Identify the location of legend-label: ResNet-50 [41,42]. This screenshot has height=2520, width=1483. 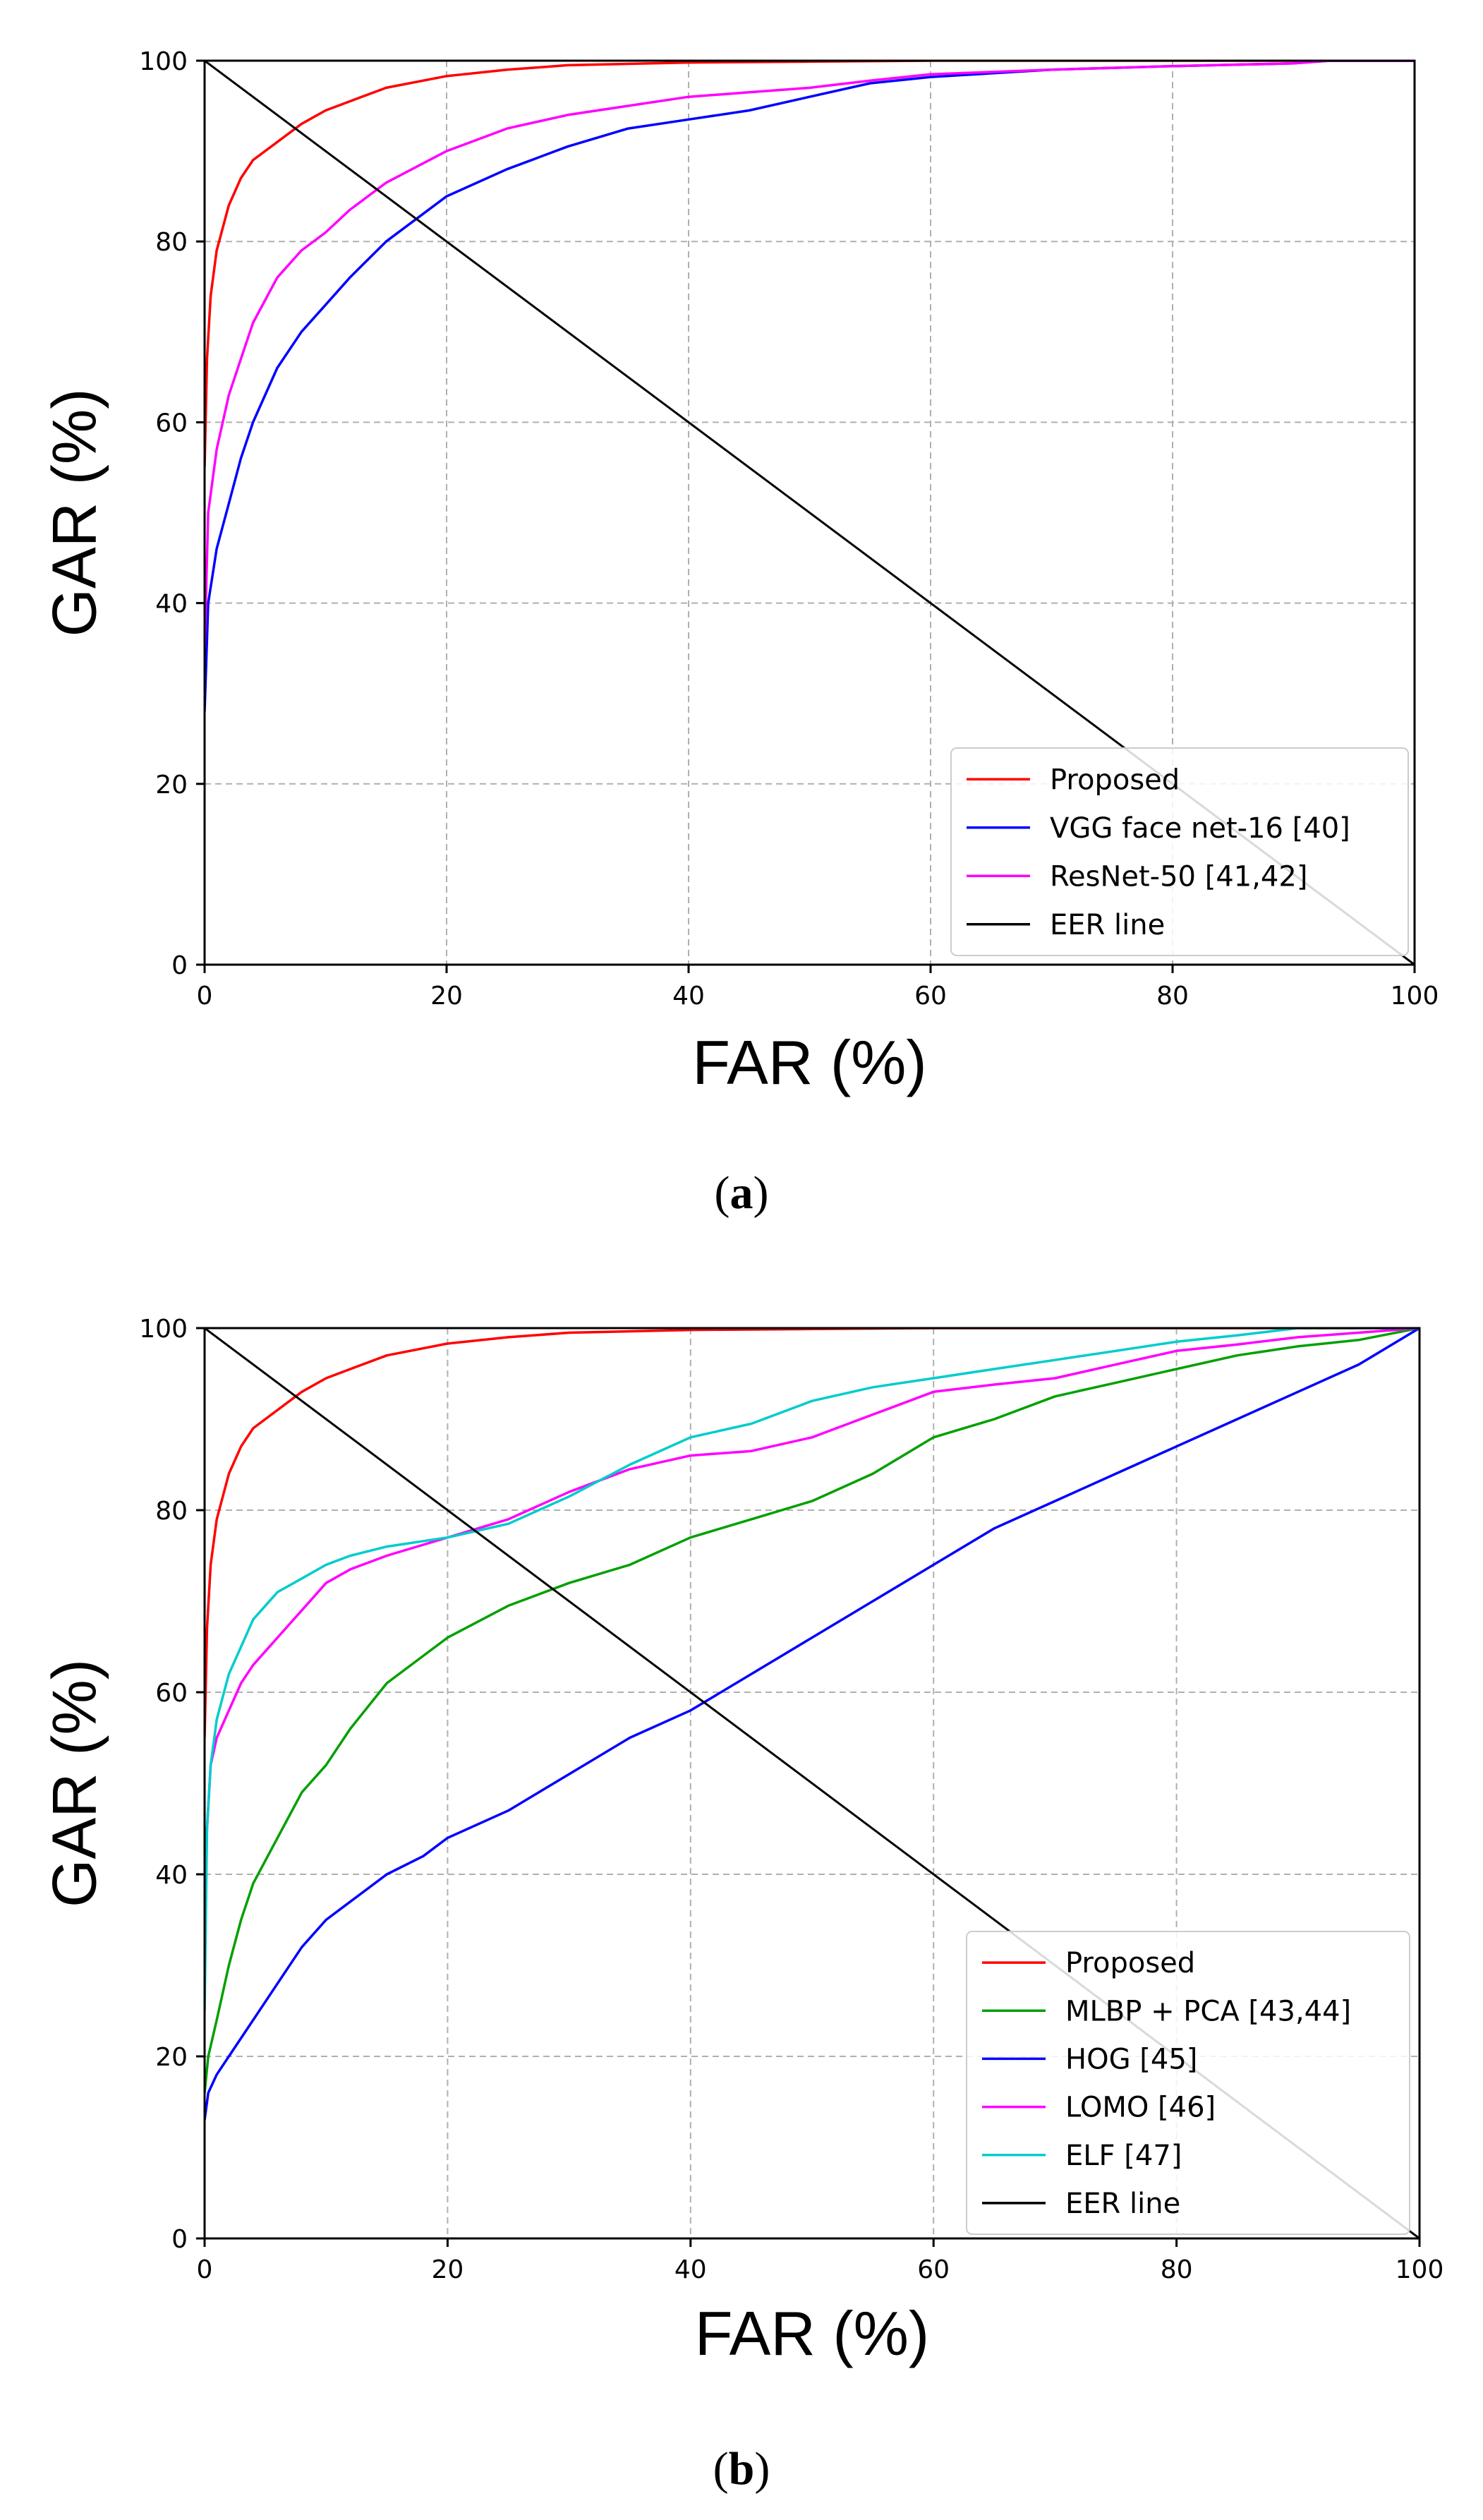
(1178, 877).